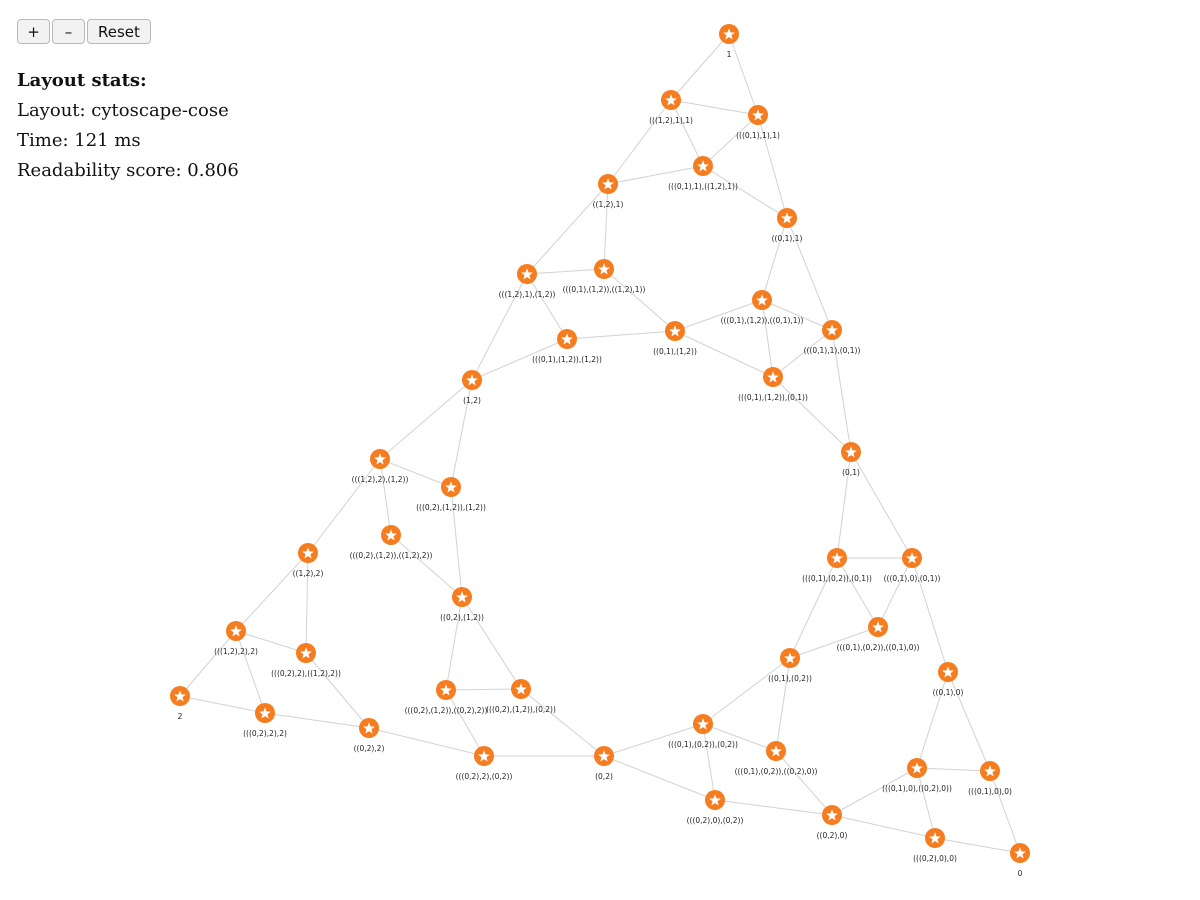 The image size is (1200, 900). What do you see at coordinates (703, 173) in the screenshot?
I see `graph-node: (((0,1),1),((1,2),1))` at bounding box center [703, 173].